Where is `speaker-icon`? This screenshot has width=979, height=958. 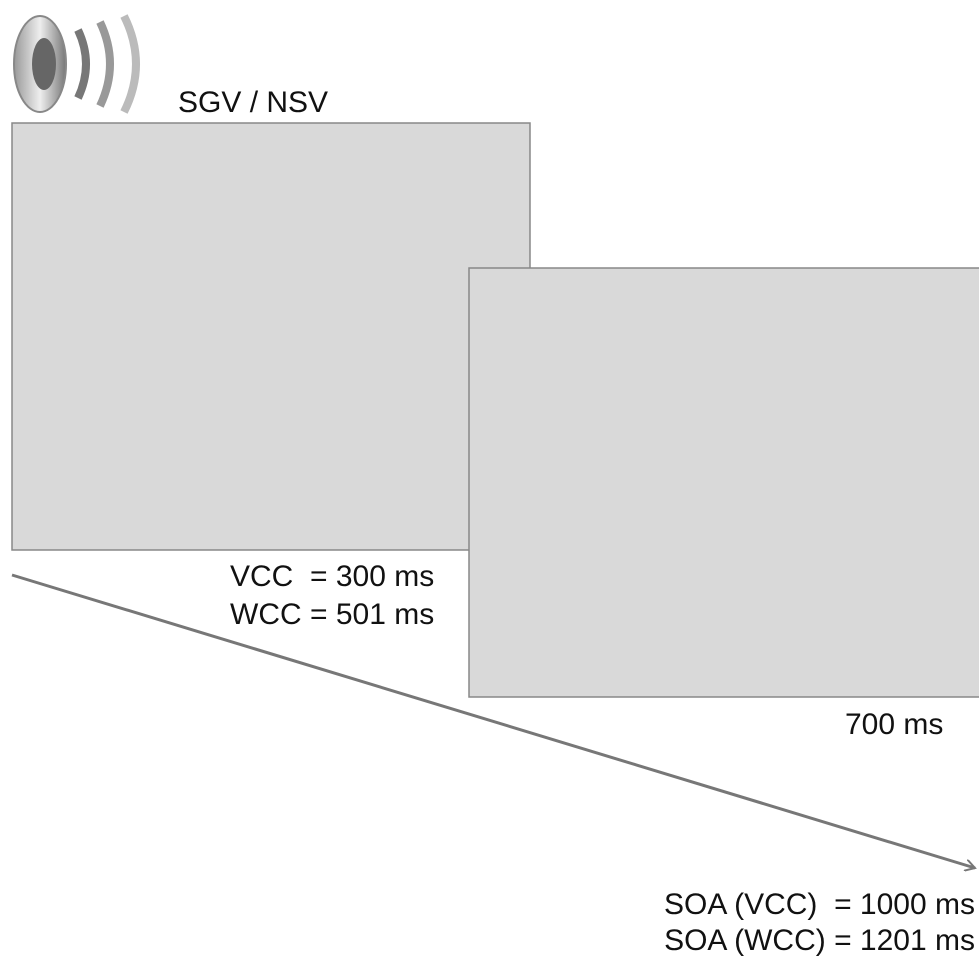
speaker-icon is located at coordinates (76, 64).